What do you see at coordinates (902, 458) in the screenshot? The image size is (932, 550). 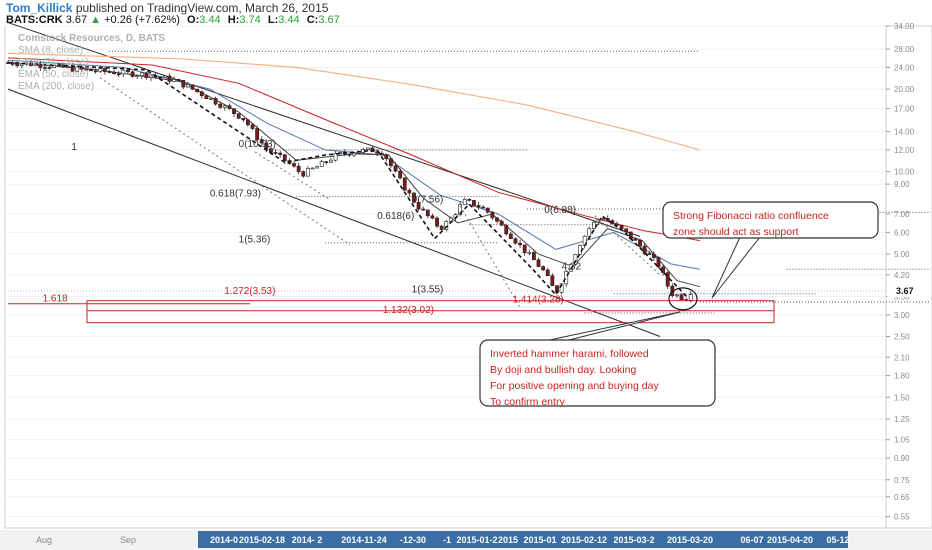 I see `y-tick-label: 0.90` at bounding box center [902, 458].